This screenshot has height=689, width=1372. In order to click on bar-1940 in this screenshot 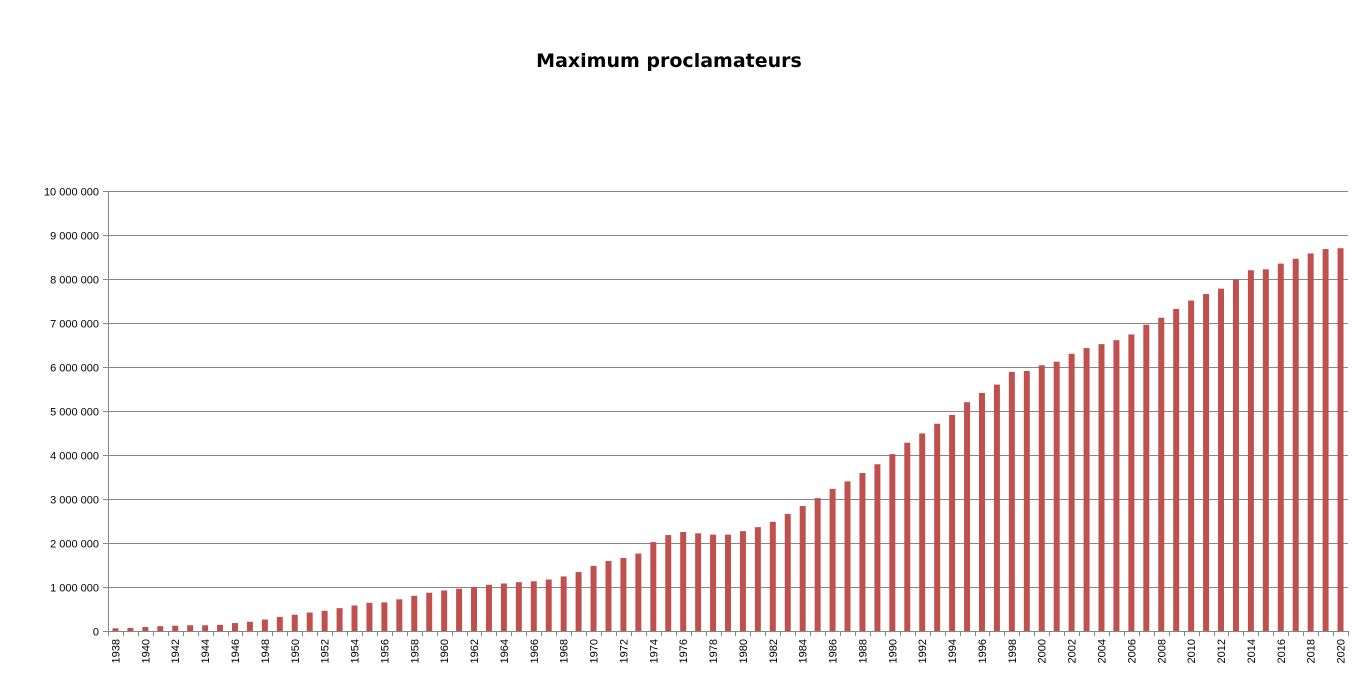, I will do `click(145, 629)`.